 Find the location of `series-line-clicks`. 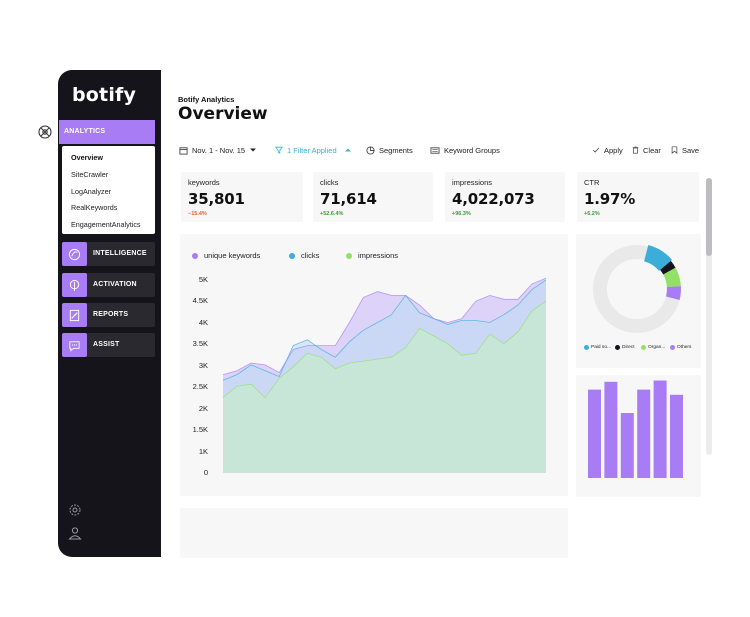

series-line-clicks is located at coordinates (384, 330).